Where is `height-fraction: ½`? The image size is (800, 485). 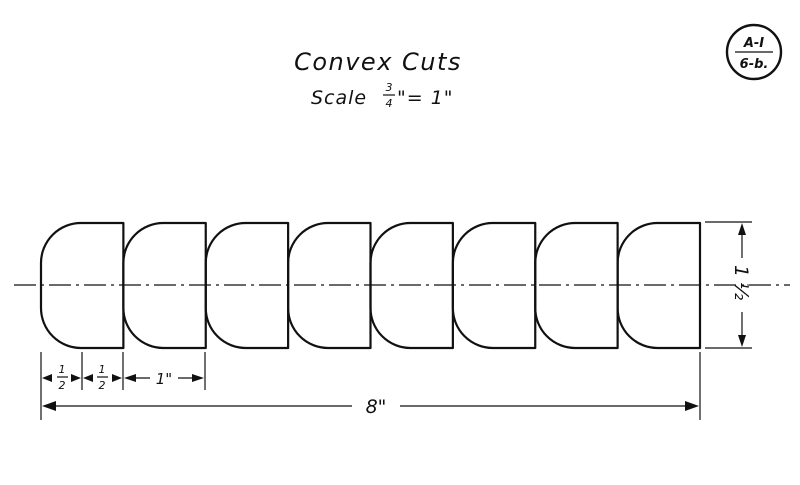
height-fraction: ½ is located at coordinates (741, 291).